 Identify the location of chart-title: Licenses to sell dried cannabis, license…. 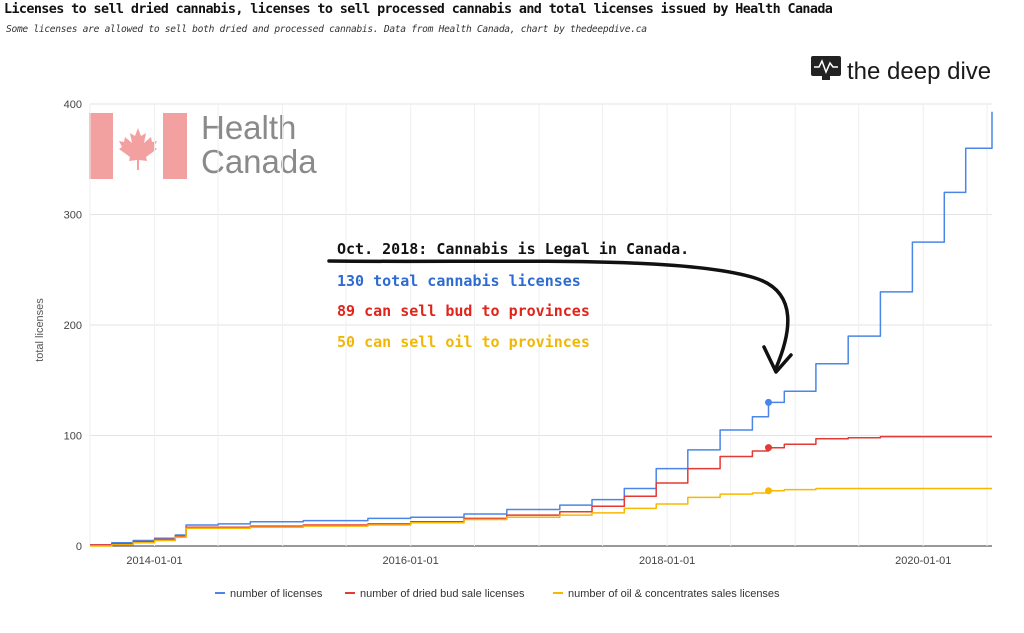
(418, 9).